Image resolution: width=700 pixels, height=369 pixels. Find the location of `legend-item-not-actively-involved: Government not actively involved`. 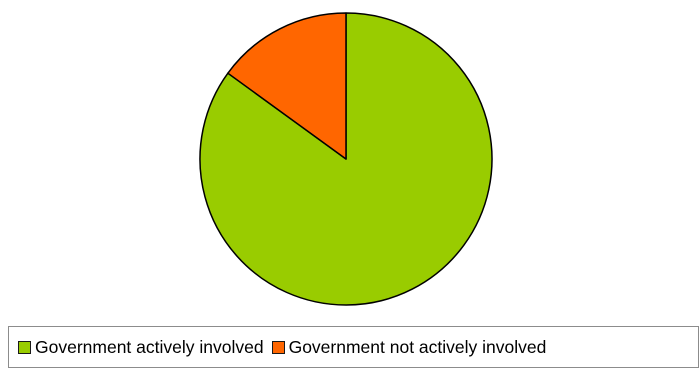

legend-item-not-actively-involved: Government not actively involved is located at coordinates (409, 347).